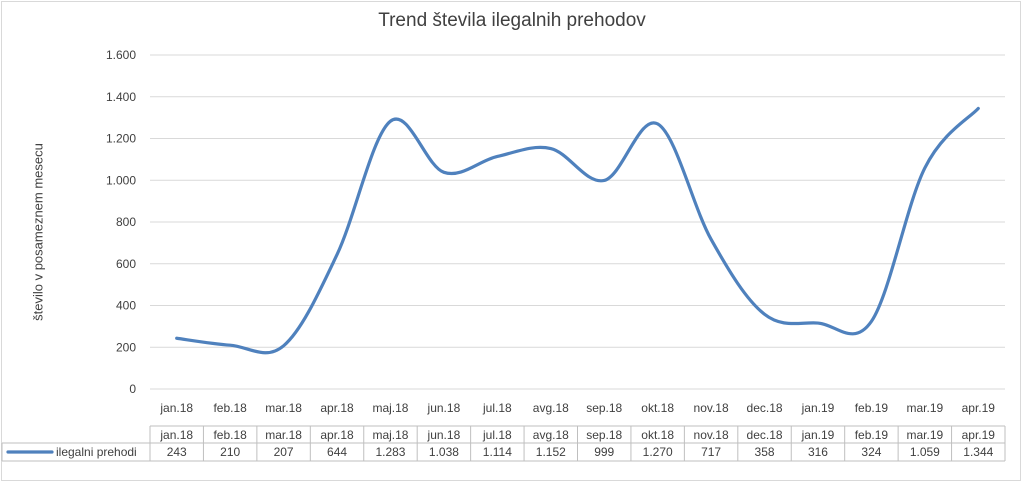  I want to click on table-value-cell: 1.344, so click(978, 452).